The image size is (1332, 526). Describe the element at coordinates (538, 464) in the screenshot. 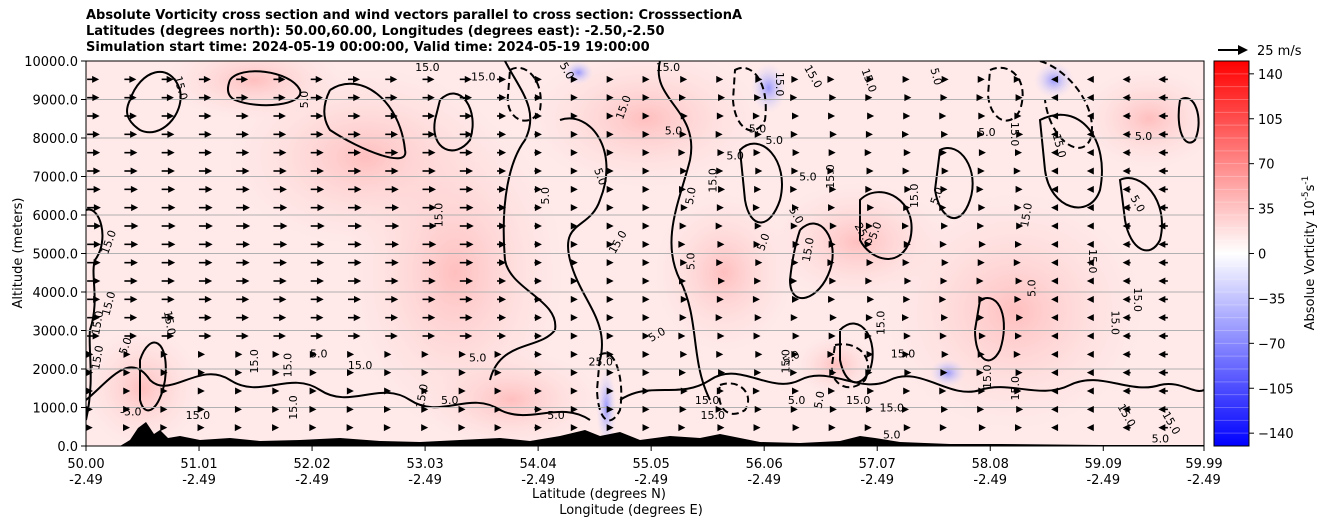

I see `x-tick-label-lat: 54.04` at that location.